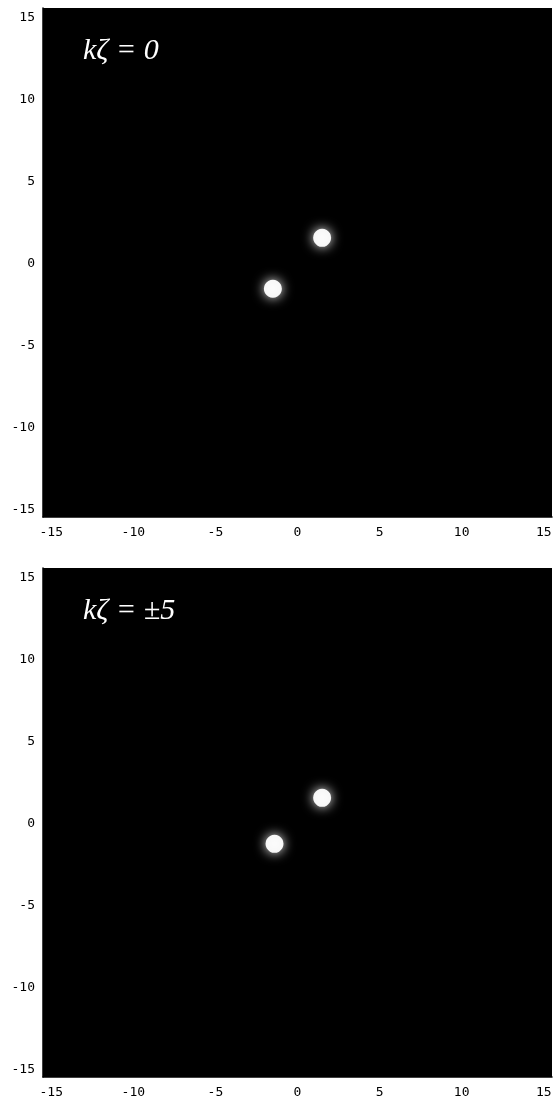  What do you see at coordinates (129, 608) in the screenshot?
I see `text: kζ = ±5` at bounding box center [129, 608].